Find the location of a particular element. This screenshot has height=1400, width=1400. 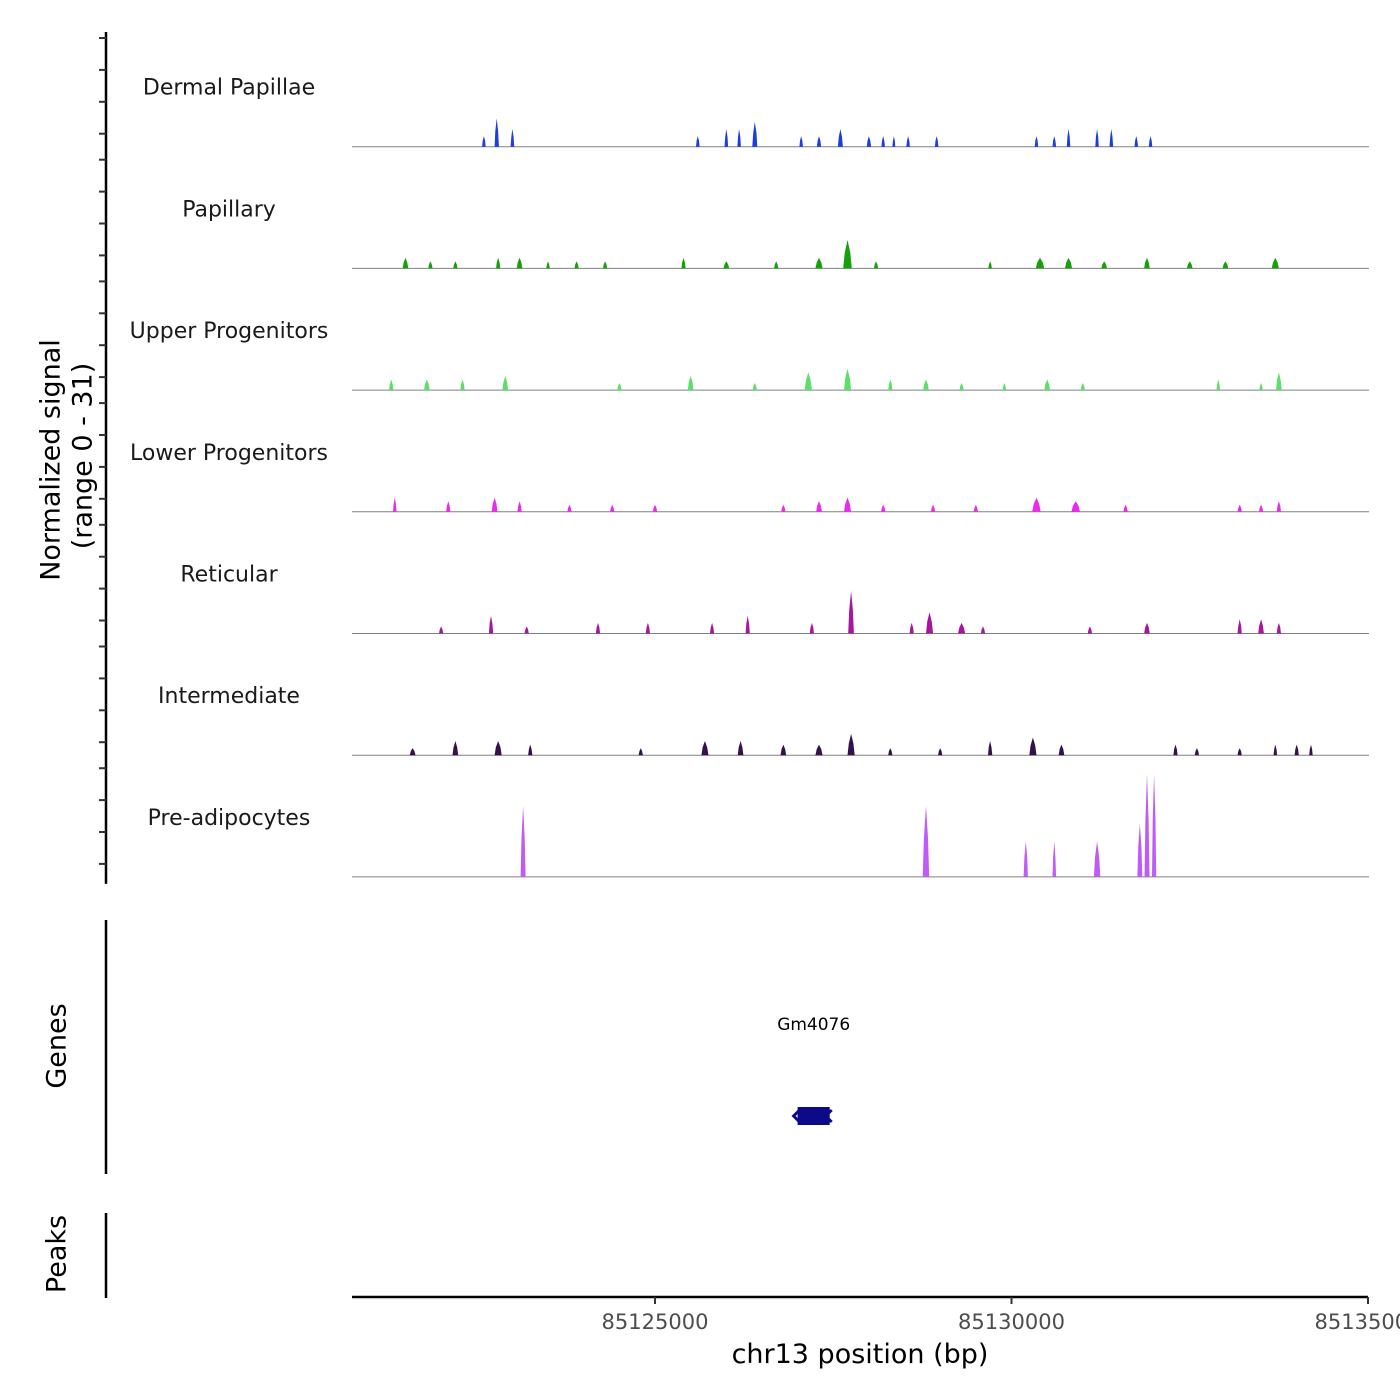

track-pre-adipocytes: Pre-adipocytes is located at coordinates (758, 826).